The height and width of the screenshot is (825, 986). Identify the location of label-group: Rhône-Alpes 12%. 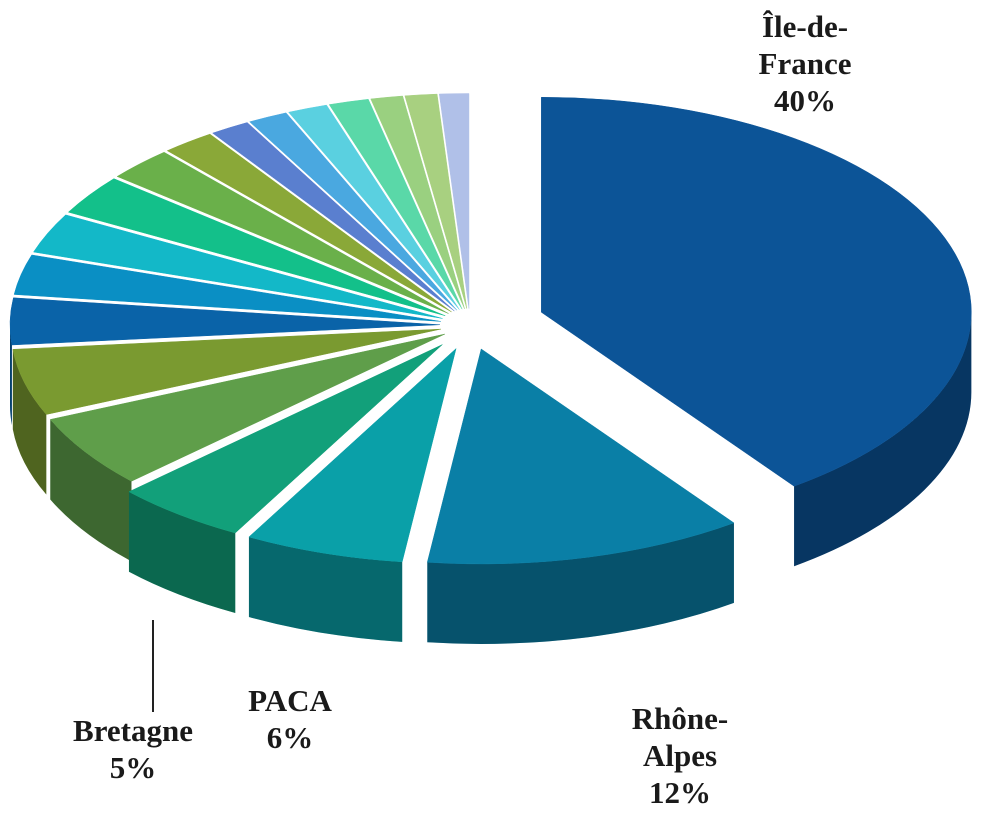
(680, 755).